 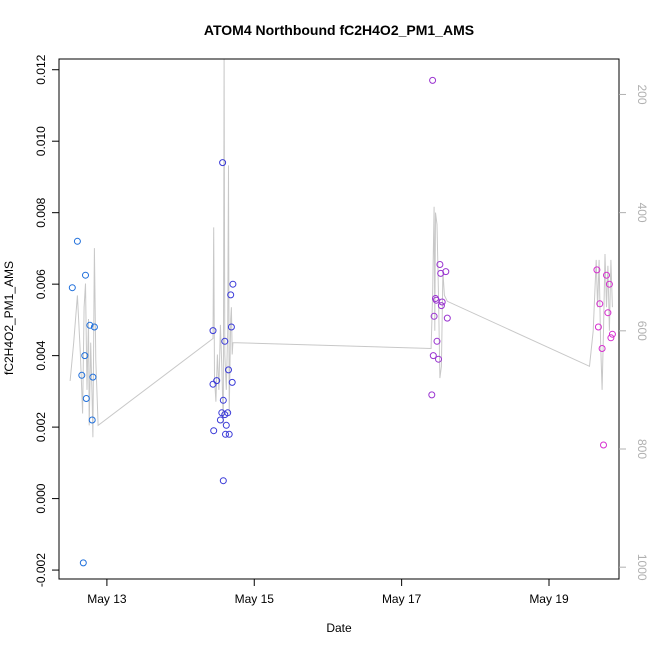 What do you see at coordinates (41, 69) in the screenshot?
I see `y-tick-label: 0.012` at bounding box center [41, 69].